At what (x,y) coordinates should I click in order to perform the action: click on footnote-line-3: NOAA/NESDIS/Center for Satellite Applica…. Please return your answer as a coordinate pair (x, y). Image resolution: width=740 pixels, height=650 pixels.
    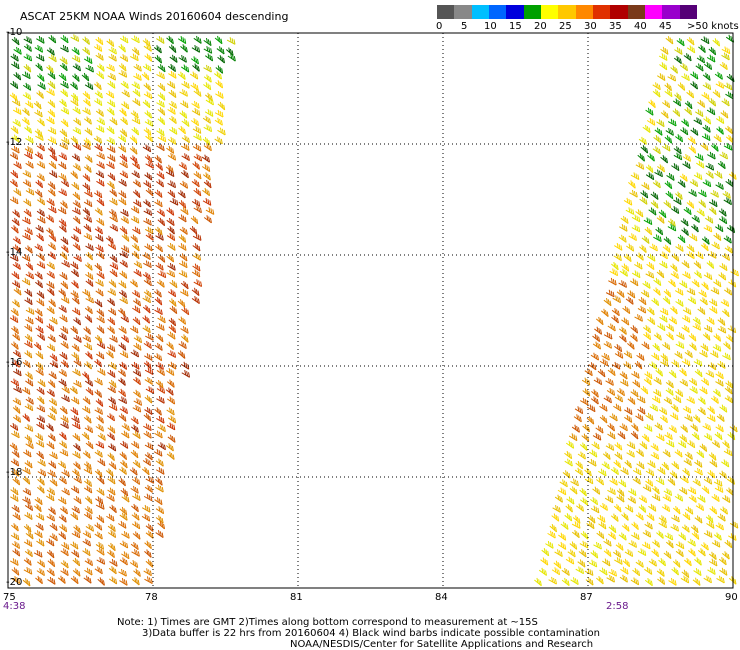
    Looking at the image, I should click on (442, 644).